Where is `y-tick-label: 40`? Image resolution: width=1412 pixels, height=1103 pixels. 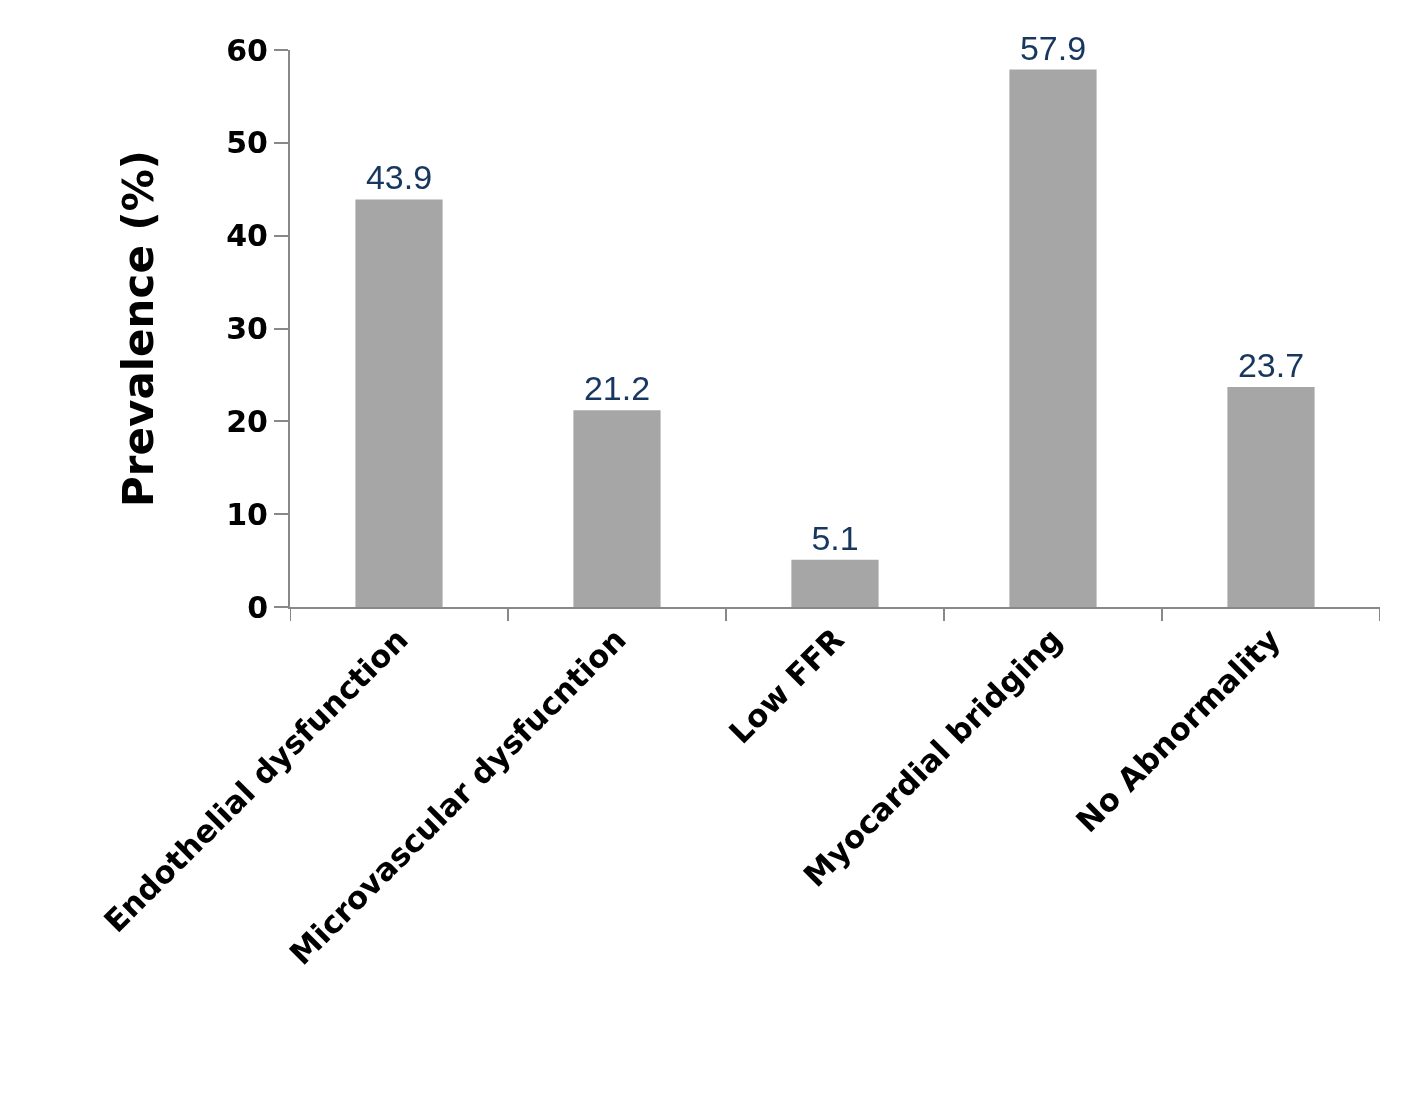
y-tick-label: 40 is located at coordinates (247, 236).